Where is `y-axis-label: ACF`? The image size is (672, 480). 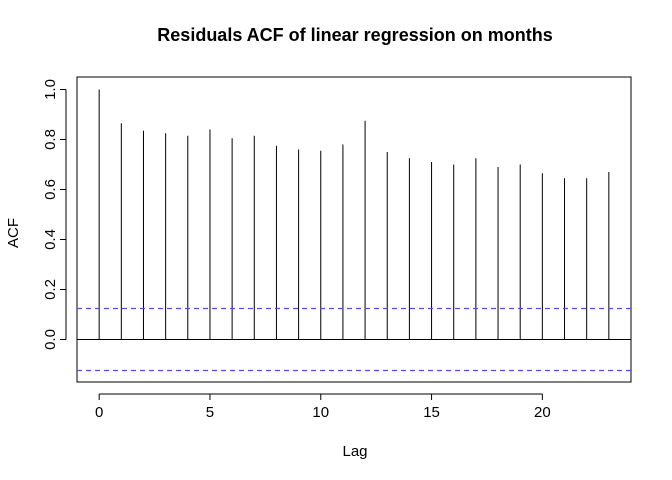 y-axis-label: ACF is located at coordinates (13, 233).